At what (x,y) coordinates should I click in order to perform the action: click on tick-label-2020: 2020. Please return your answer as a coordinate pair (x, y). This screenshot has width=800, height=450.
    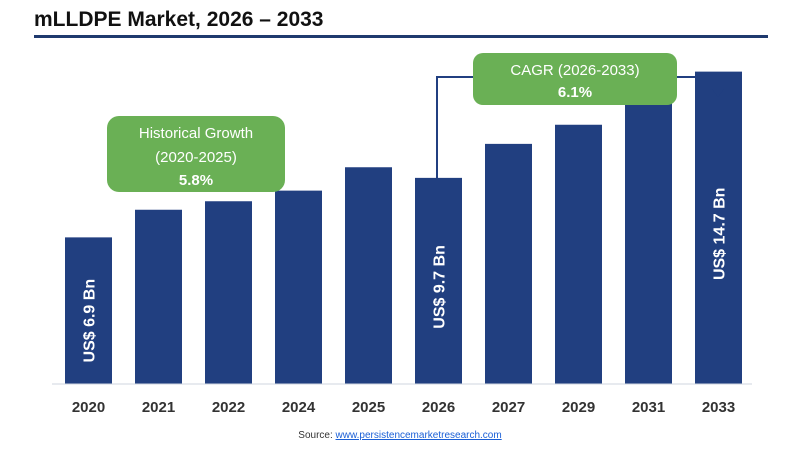
    Looking at the image, I should click on (88, 407).